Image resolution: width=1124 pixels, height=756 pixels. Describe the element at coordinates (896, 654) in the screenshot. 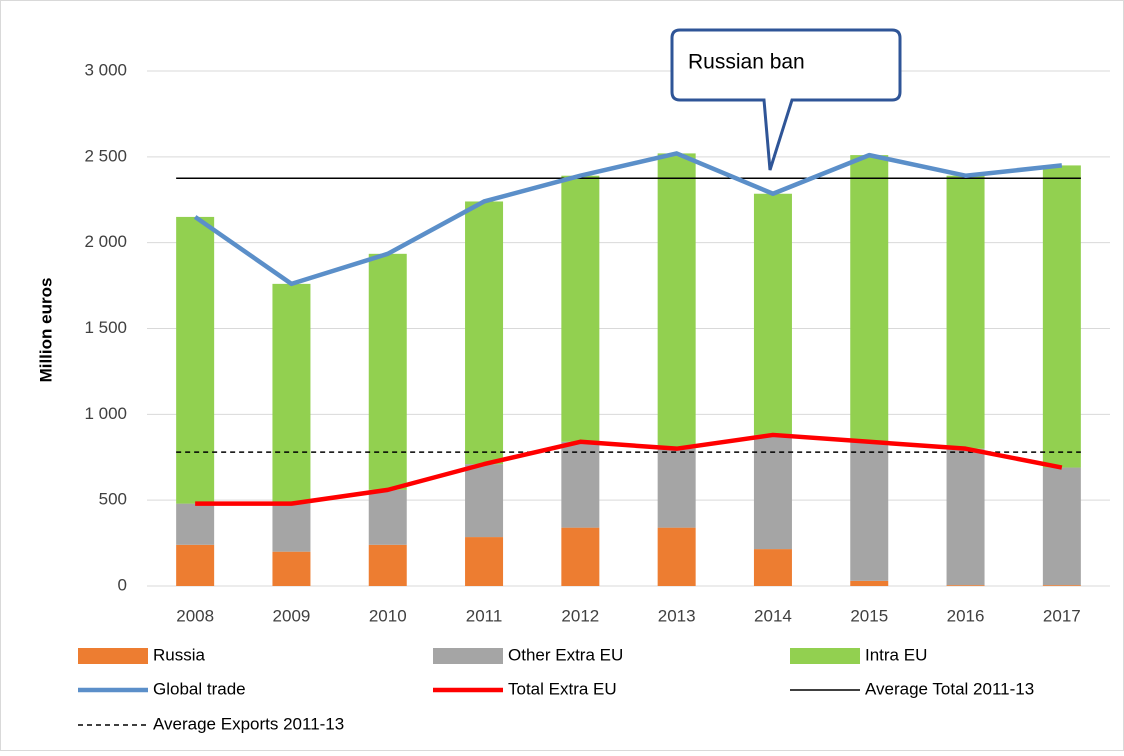

I see `legend-label: Intra EU` at that location.